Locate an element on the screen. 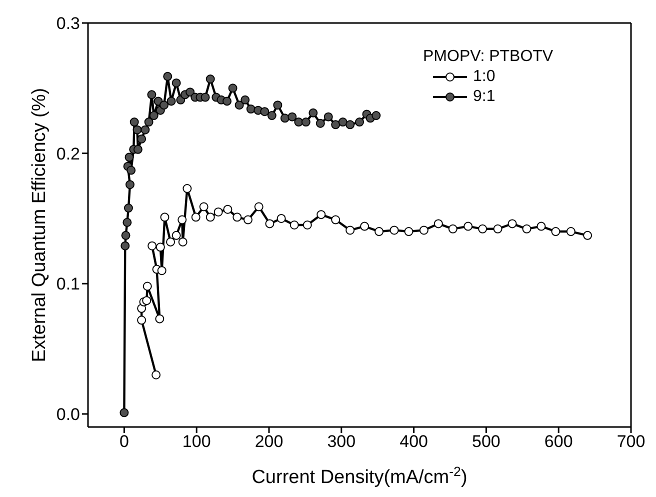 This screenshot has height=497, width=656. x-tick-label: 400 is located at coordinates (414, 442).